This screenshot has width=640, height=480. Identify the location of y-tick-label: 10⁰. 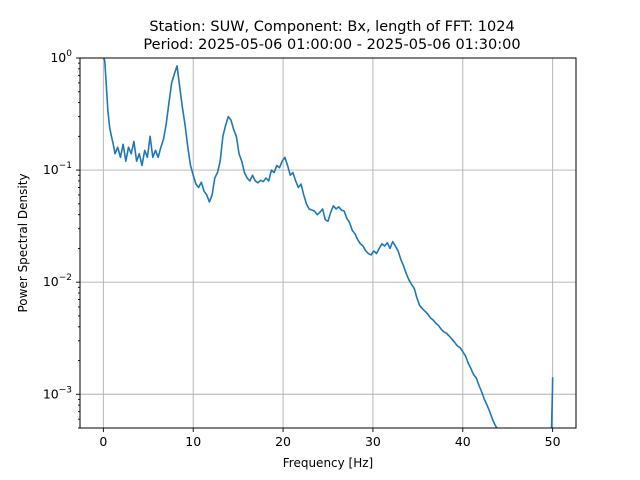
(61, 57).